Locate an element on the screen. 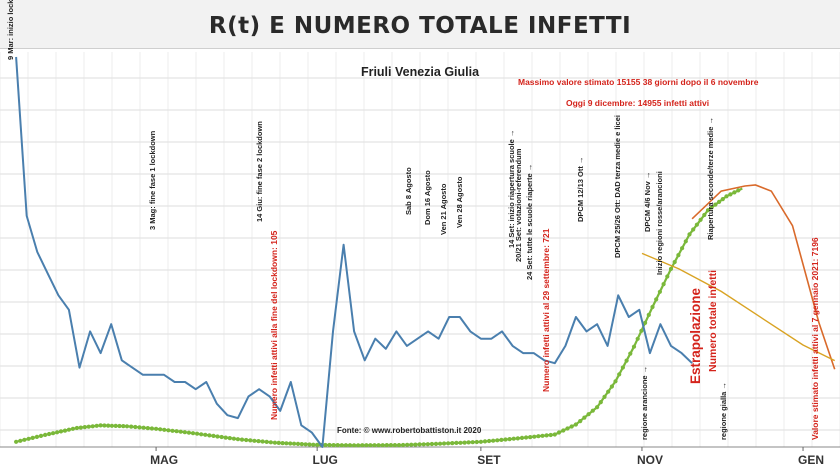 This screenshot has height=472, width=840. svg-text: Sab 8 Agosto is located at coordinates (408, 191).